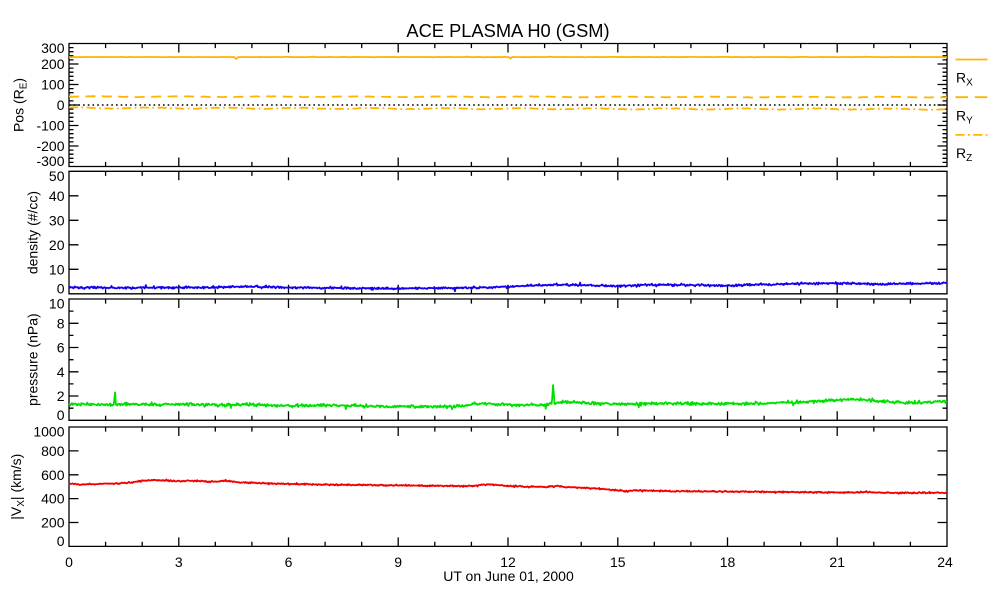  Describe the element at coordinates (20, 105) in the screenshot. I see `svg-text: Pos (RE)` at that location.